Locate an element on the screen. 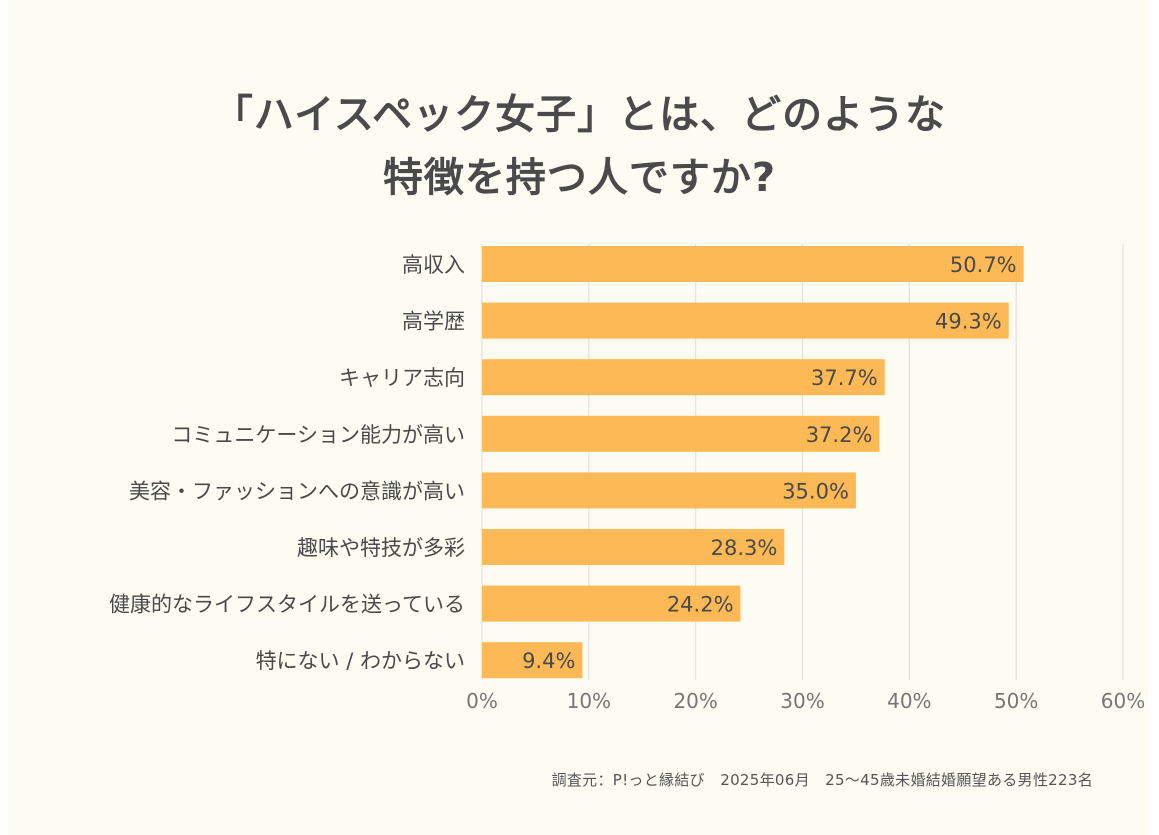 The image size is (1159, 835). category-label: 高収入 is located at coordinates (433, 265).